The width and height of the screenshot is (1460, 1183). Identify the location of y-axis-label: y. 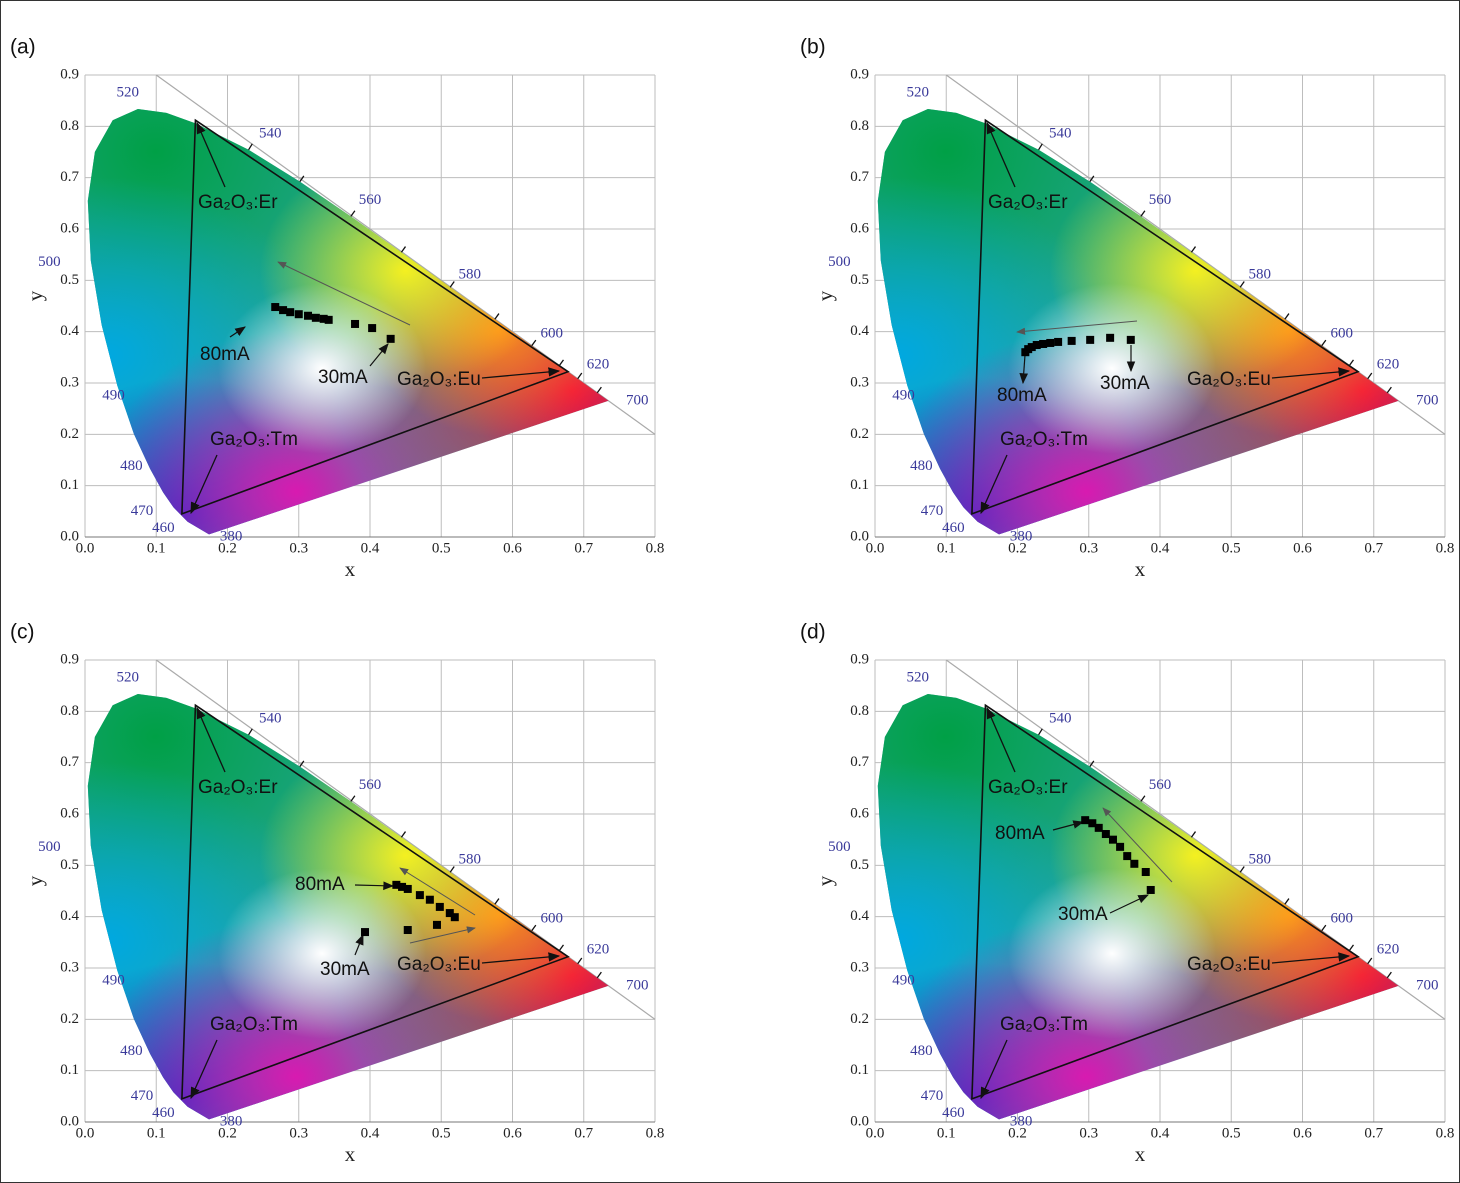
(35, 880).